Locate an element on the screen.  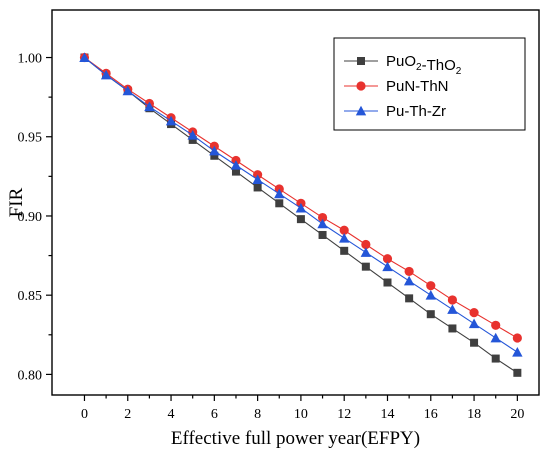
y-tick-label: 0.85 is located at coordinates (30, 296).